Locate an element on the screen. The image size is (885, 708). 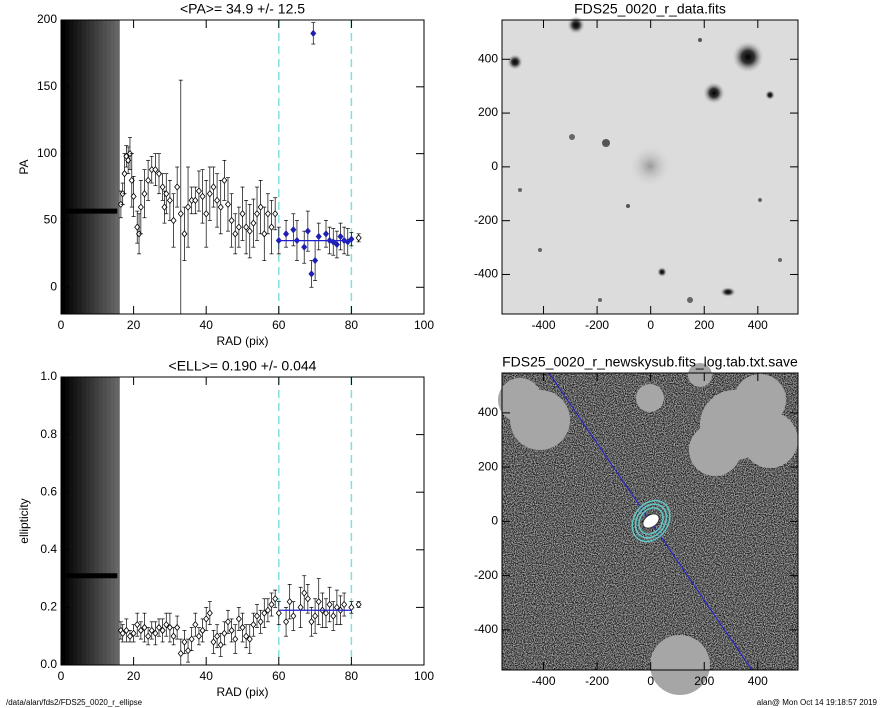
y-tick-label: 50 is located at coordinates (51, 220).